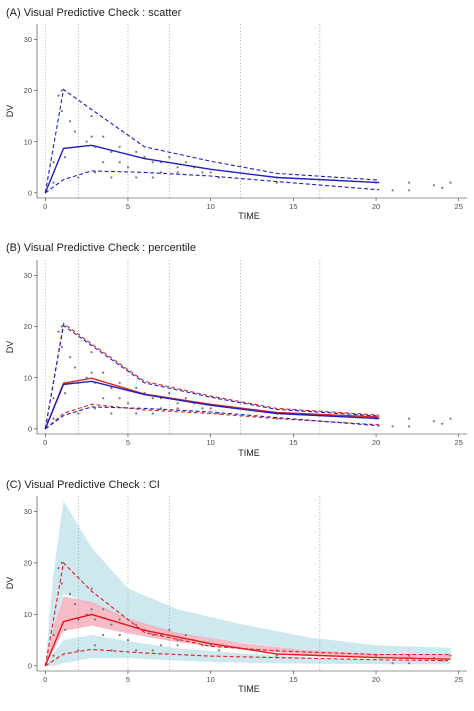 The width and height of the screenshot is (474, 711). I want to click on y-tick-label: 10, so click(28, 614).